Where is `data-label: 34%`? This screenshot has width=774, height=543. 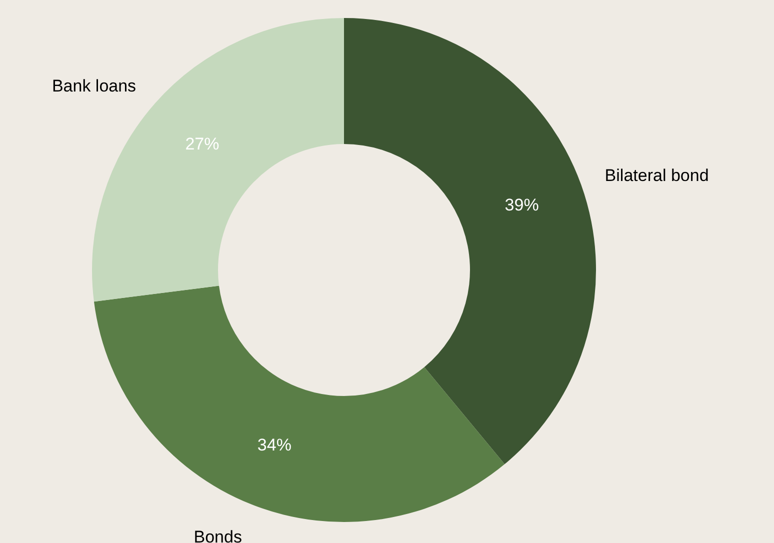
data-label: 34% is located at coordinates (274, 444).